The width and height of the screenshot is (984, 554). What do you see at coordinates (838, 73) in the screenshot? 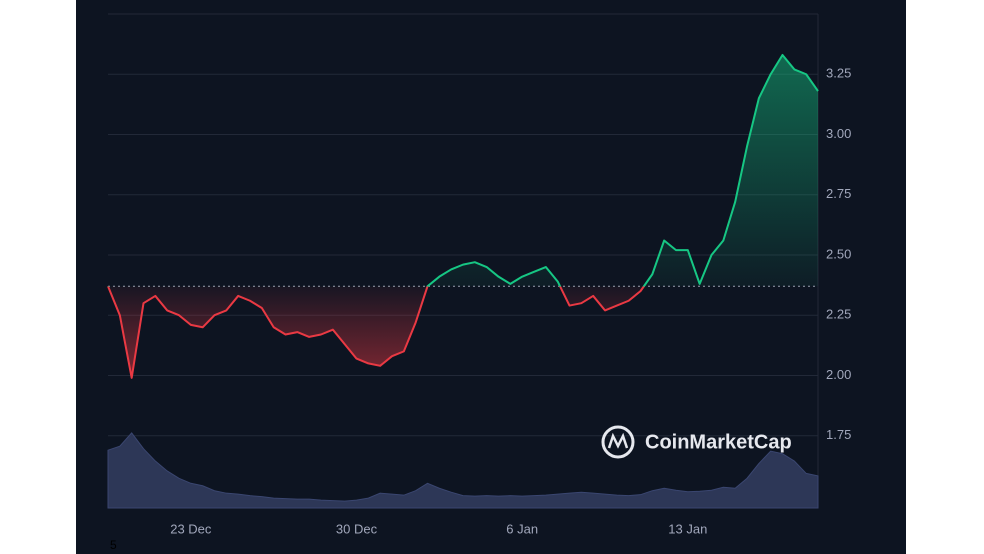
I see `y-tick-label: 3.25` at bounding box center [838, 73].